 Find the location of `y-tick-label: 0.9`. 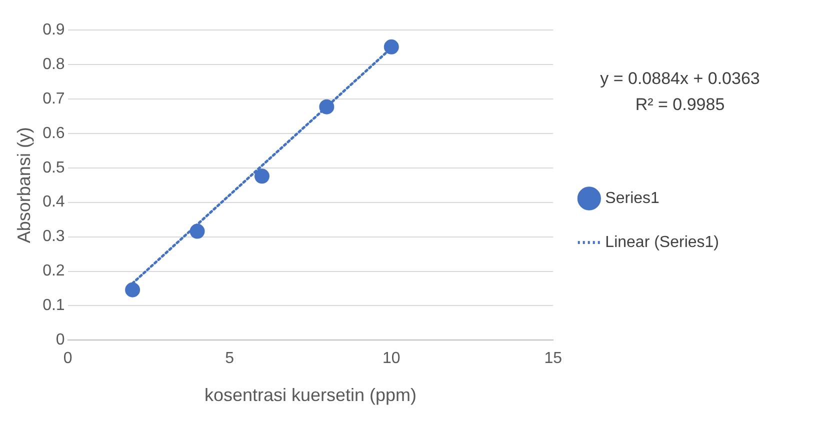

y-tick-label: 0.9 is located at coordinates (53, 29).